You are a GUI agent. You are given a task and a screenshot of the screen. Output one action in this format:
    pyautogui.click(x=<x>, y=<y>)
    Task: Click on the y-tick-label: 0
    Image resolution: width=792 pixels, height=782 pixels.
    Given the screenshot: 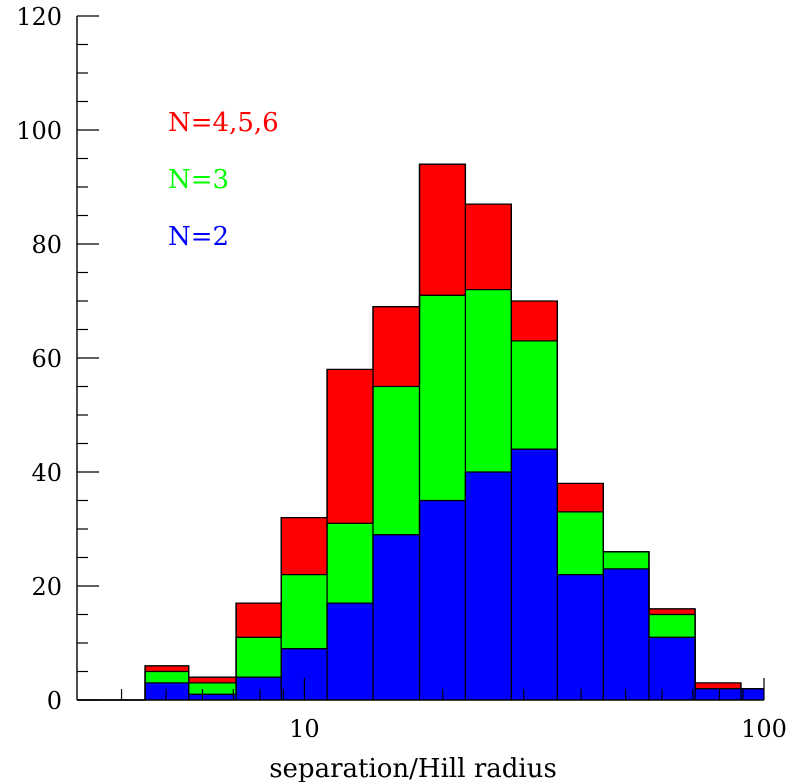 What is the action you would take?
    pyautogui.click(x=54, y=701)
    